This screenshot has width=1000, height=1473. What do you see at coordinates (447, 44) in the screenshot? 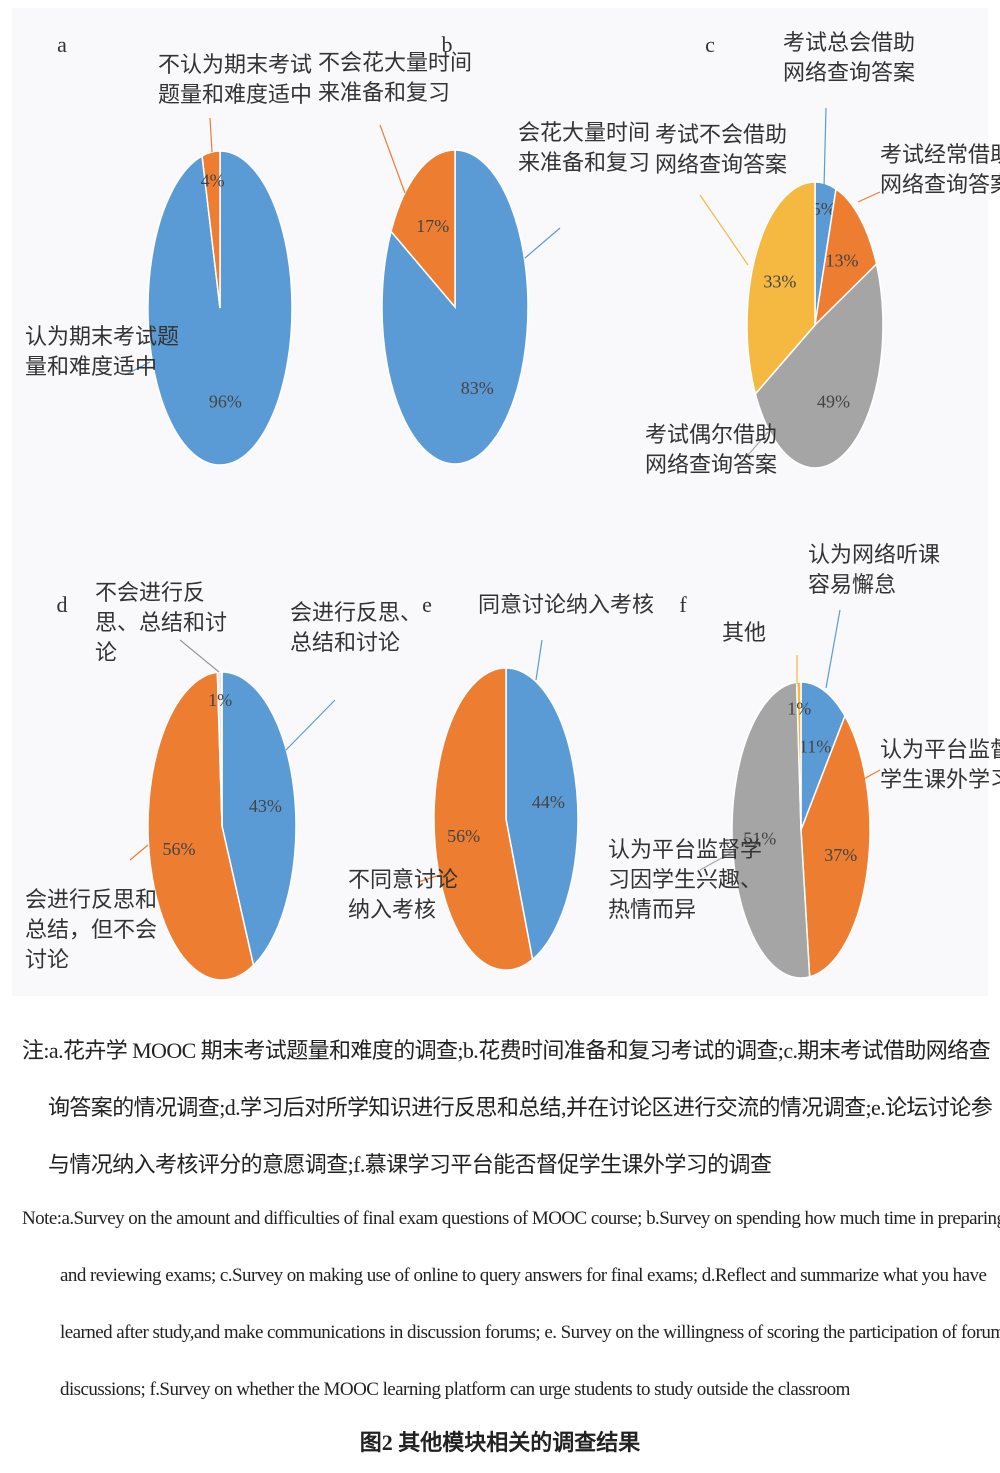
I see `panel-letter: b` at bounding box center [447, 44].